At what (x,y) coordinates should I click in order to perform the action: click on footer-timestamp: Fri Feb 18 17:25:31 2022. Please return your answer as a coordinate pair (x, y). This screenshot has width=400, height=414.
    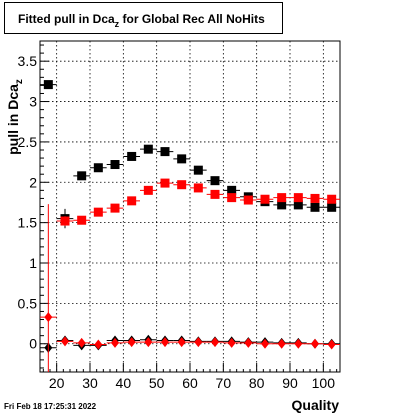
    Looking at the image, I should click on (50, 406).